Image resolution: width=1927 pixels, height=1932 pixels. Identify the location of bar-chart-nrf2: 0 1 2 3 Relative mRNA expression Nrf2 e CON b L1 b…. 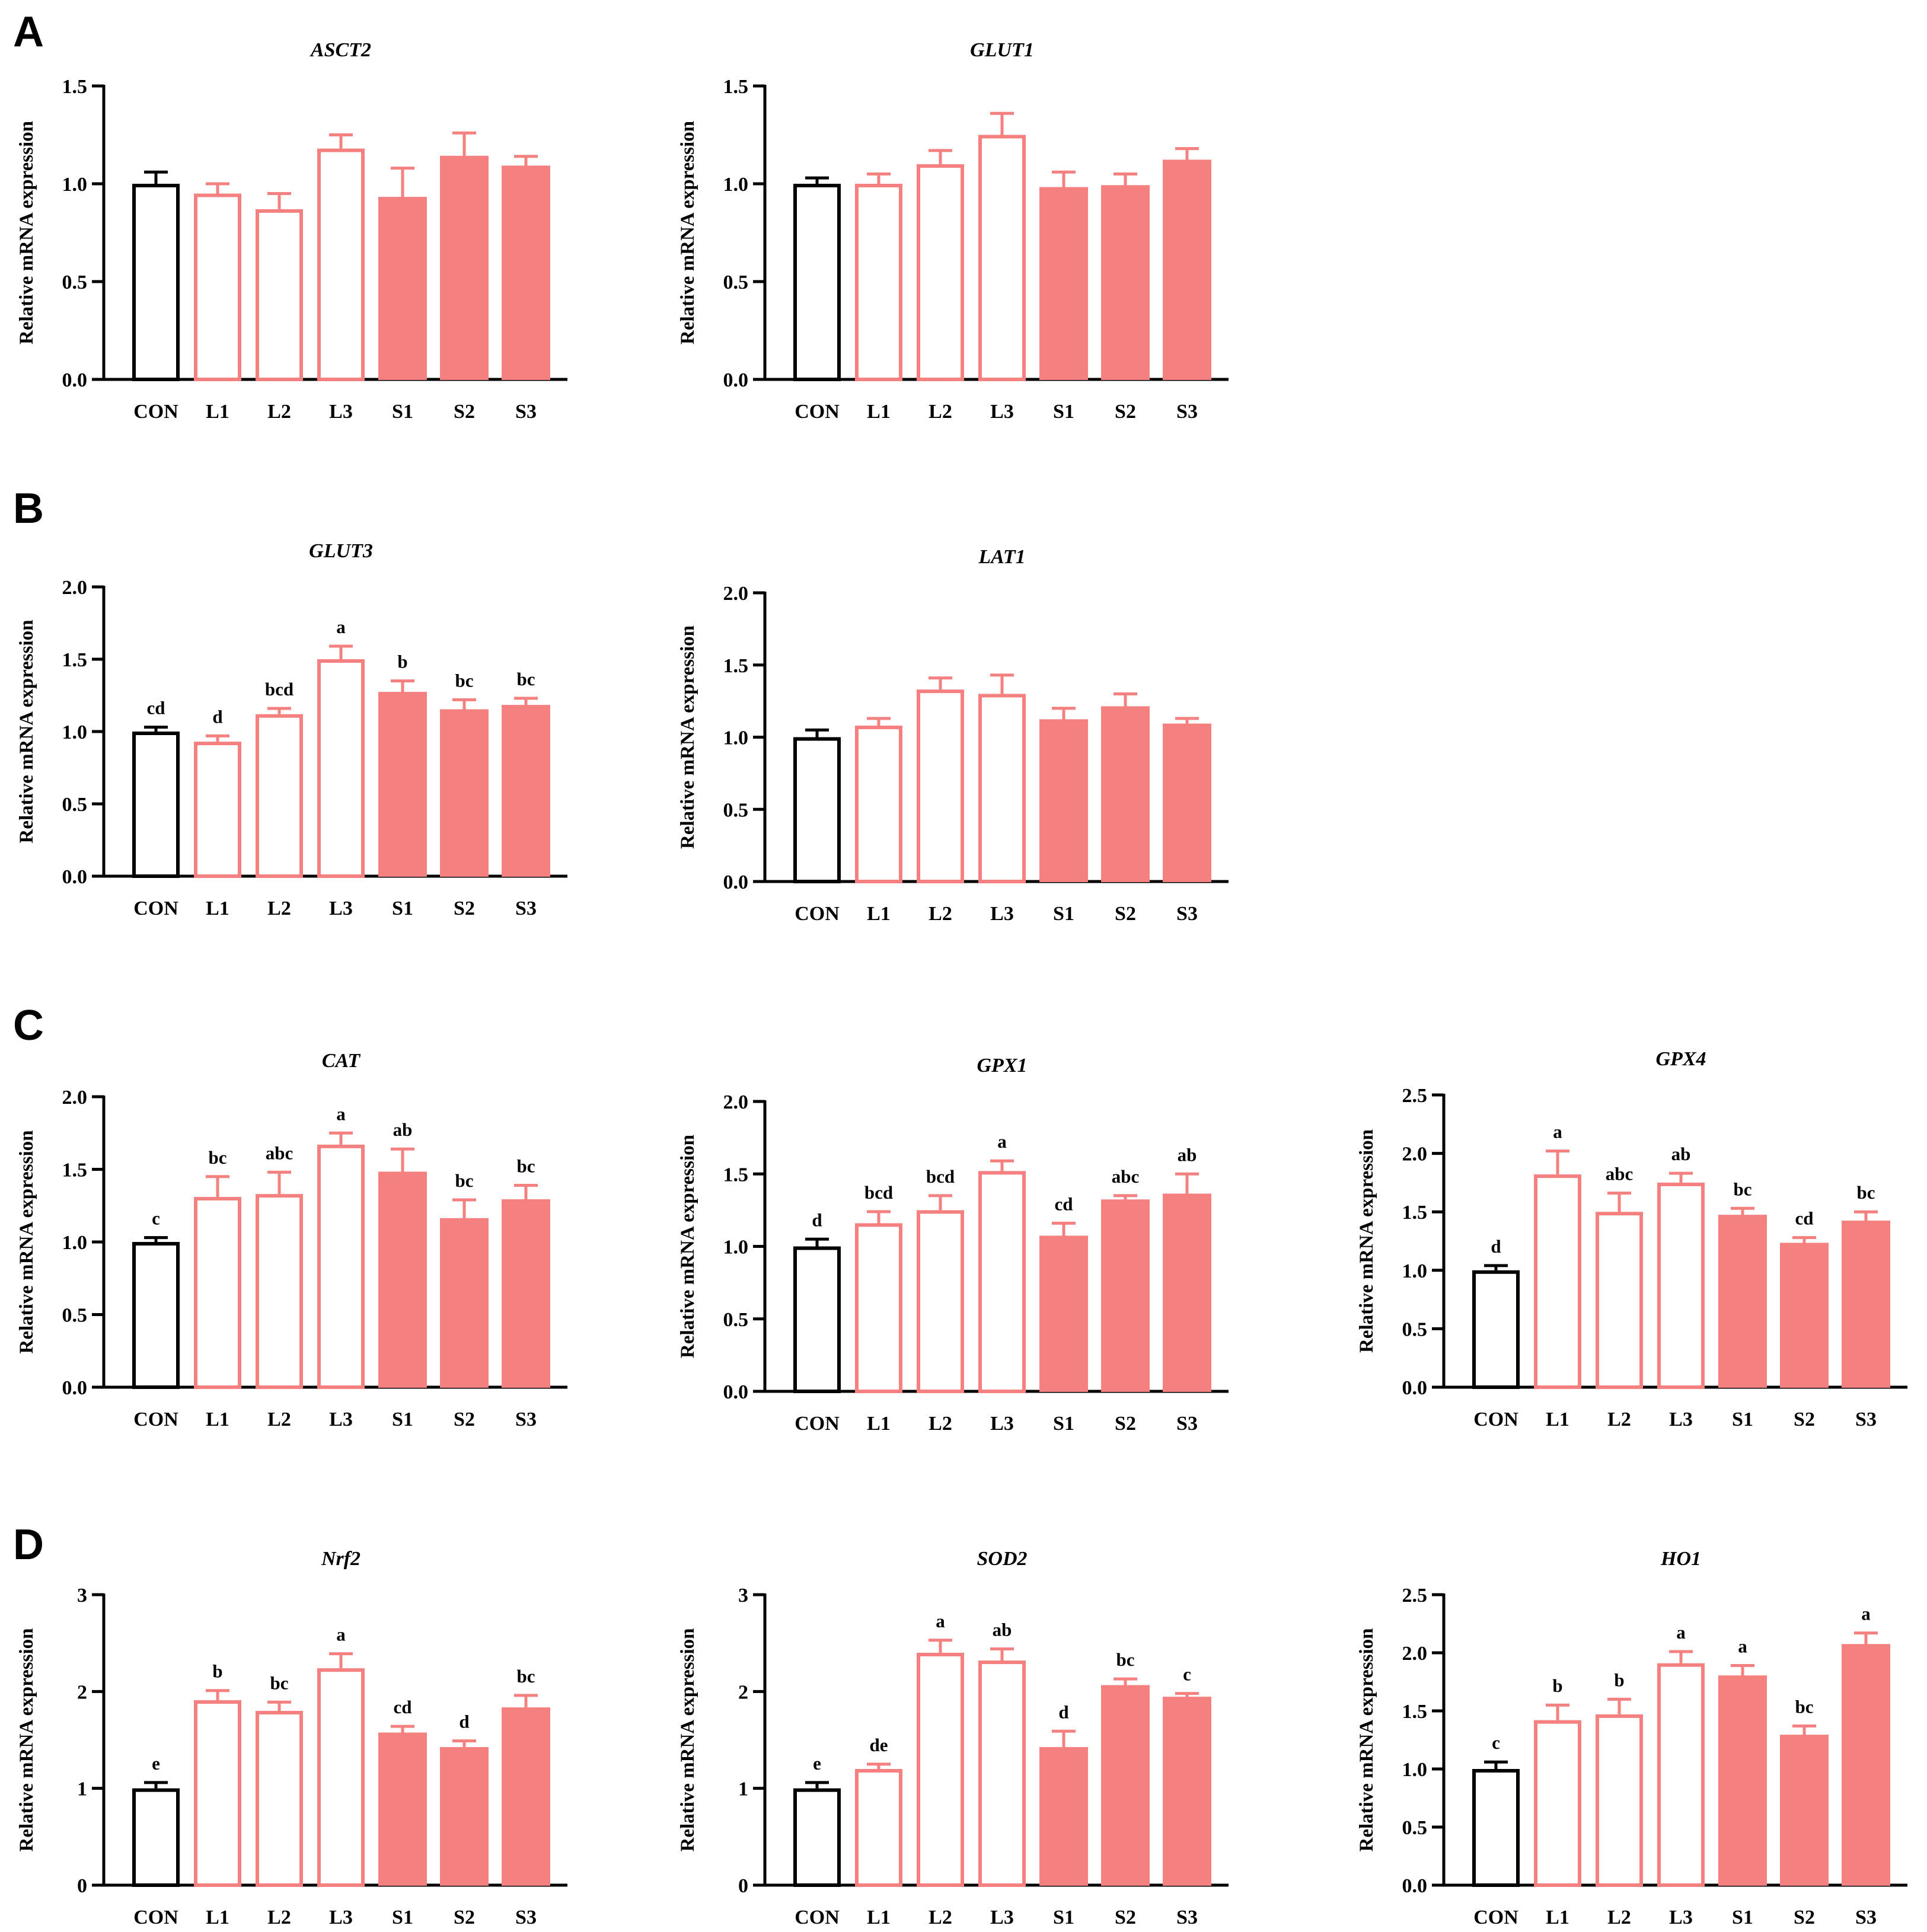
(291, 1738).